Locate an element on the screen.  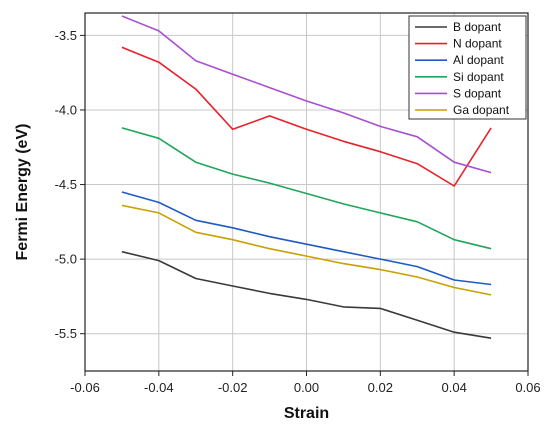
legend-label: S dopant is located at coordinates (477, 93).